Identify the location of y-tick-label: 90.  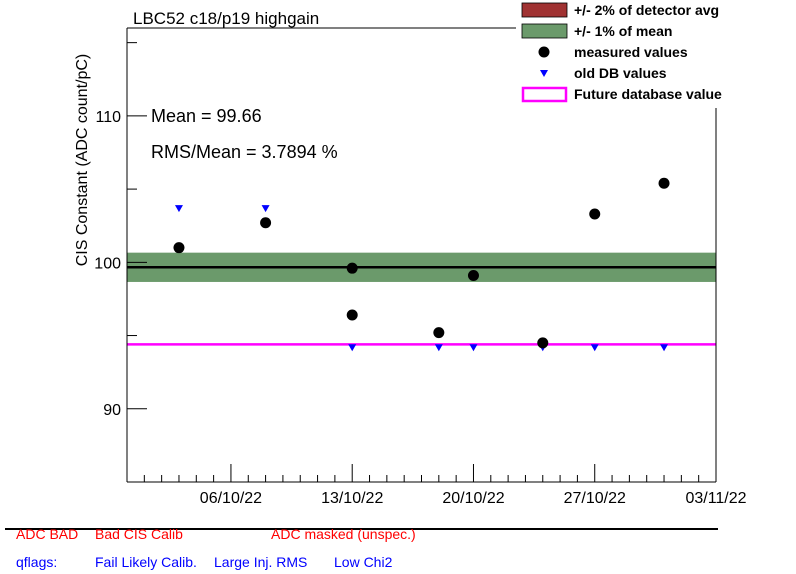
(112, 410).